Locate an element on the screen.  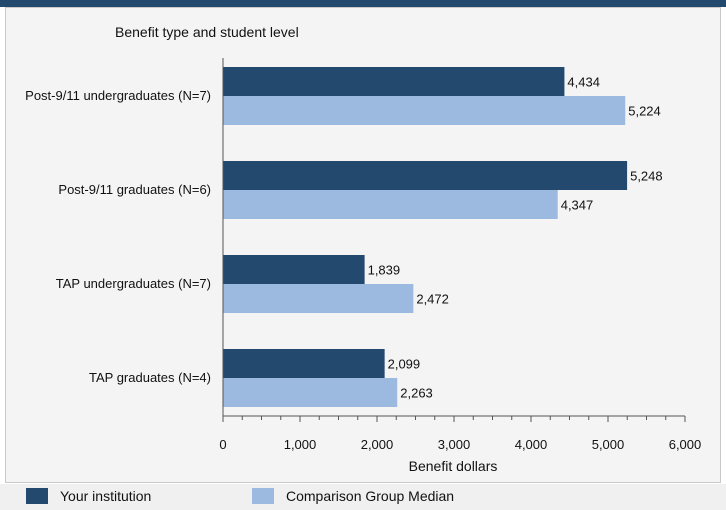
data-label: 5,224 is located at coordinates (644, 111).